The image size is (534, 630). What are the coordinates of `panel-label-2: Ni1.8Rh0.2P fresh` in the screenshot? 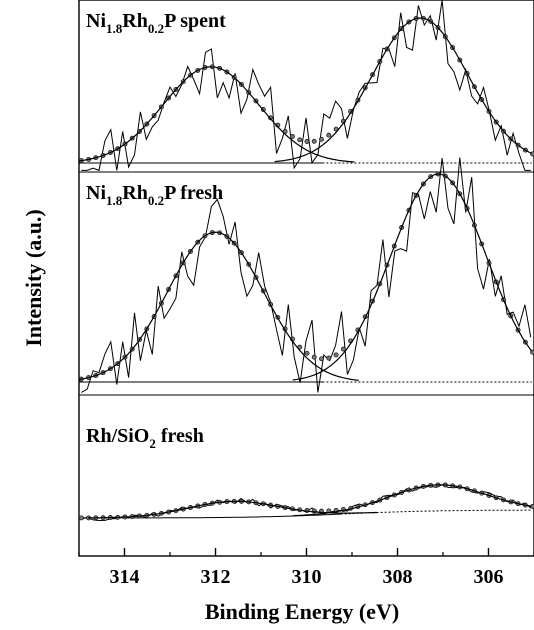 It's located at (154, 195).